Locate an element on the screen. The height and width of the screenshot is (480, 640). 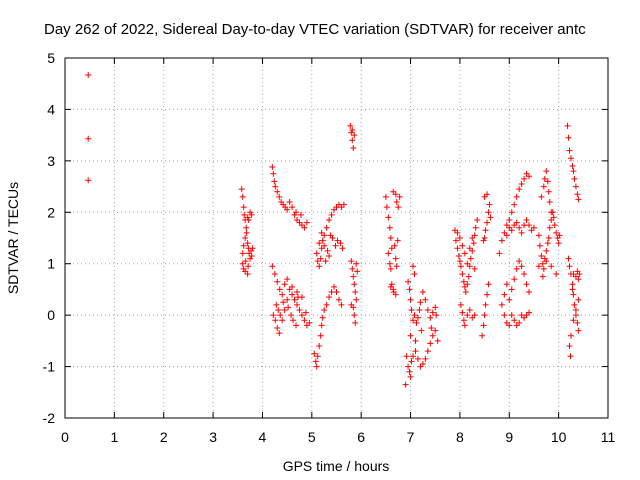
x-tick-label: 3 is located at coordinates (213, 437).